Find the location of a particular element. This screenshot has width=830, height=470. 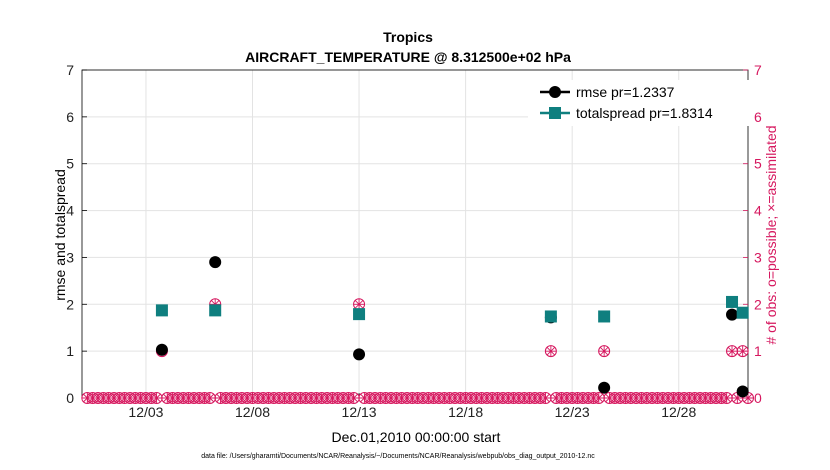

legend-box is located at coordinates (639, 103).